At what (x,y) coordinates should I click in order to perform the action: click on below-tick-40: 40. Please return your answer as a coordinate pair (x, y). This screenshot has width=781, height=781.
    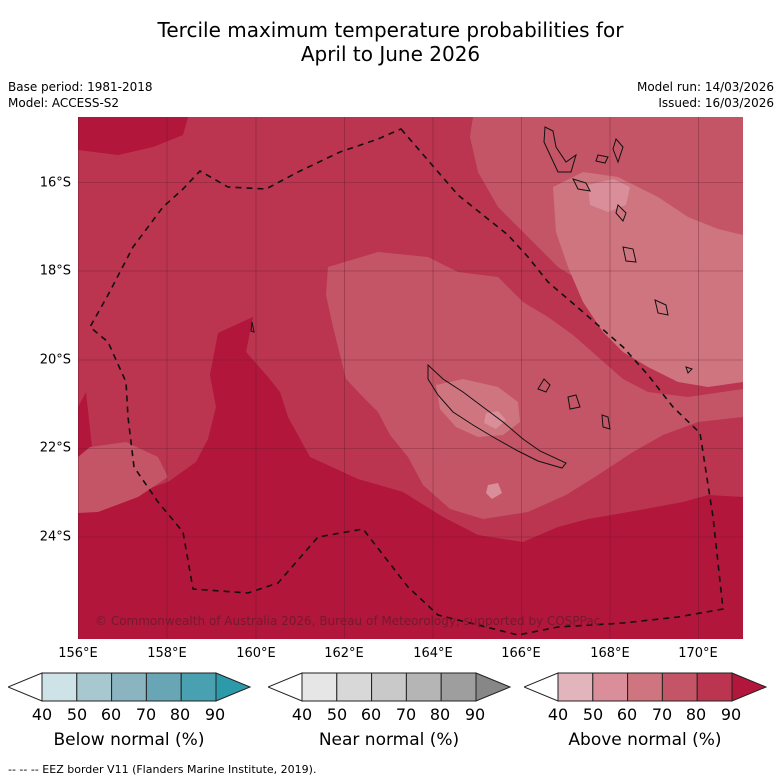
    Looking at the image, I should click on (42, 714).